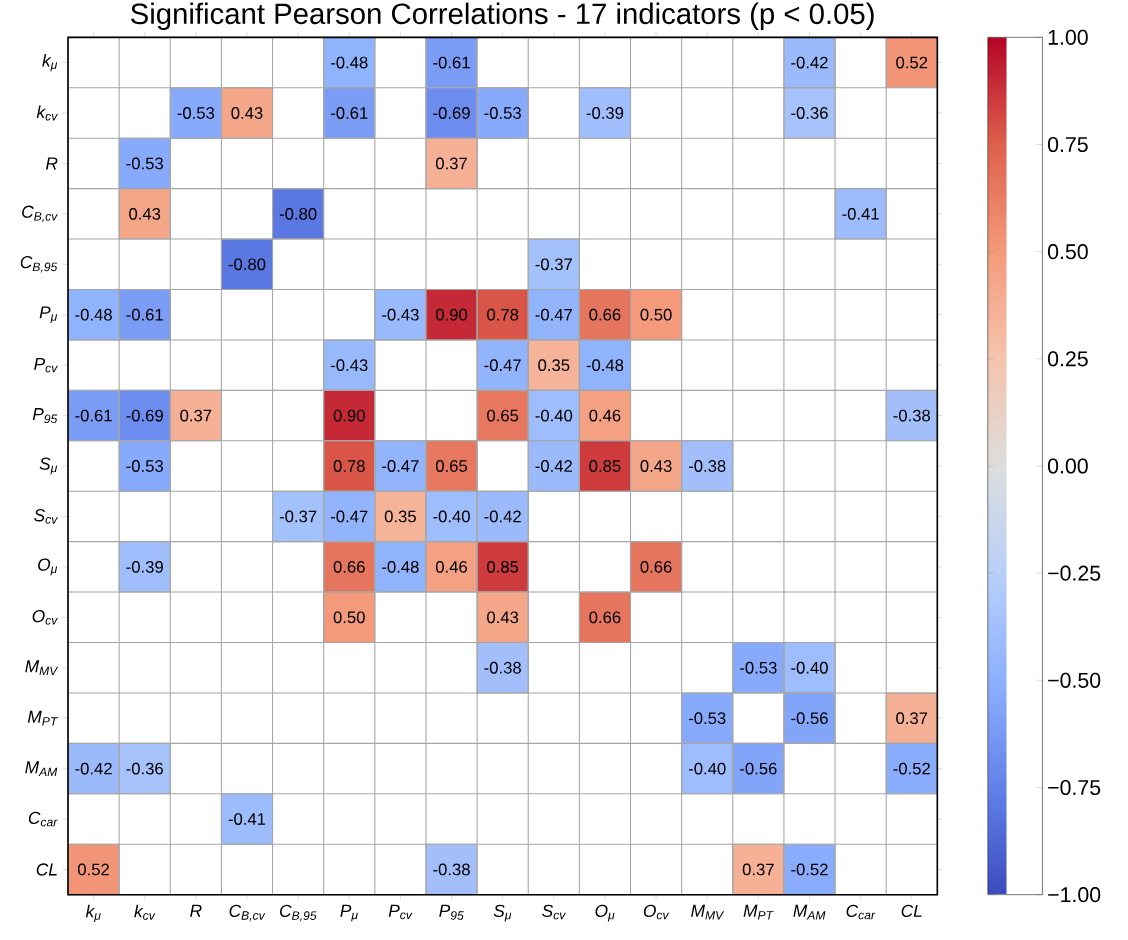 This screenshot has width=1128, height=940. What do you see at coordinates (42, 668) in the screenshot?
I see `y-tick-label: M$_{MV}$` at bounding box center [42, 668].